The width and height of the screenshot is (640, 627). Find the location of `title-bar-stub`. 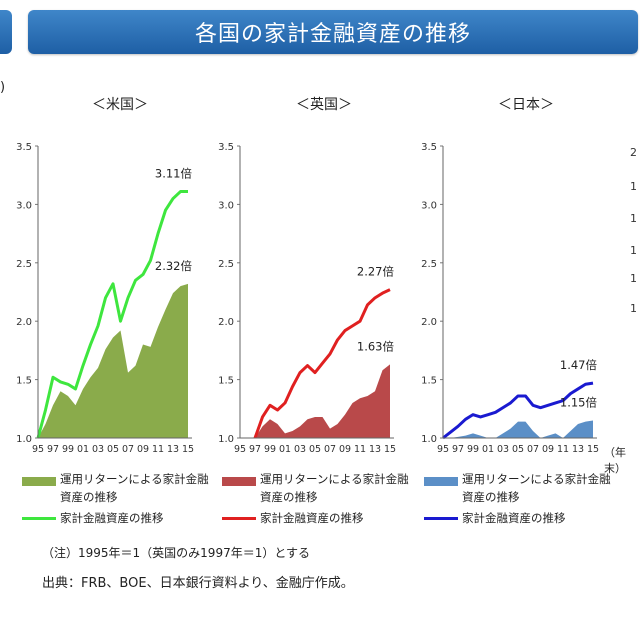

title-bar-stub is located at coordinates (6, 32).